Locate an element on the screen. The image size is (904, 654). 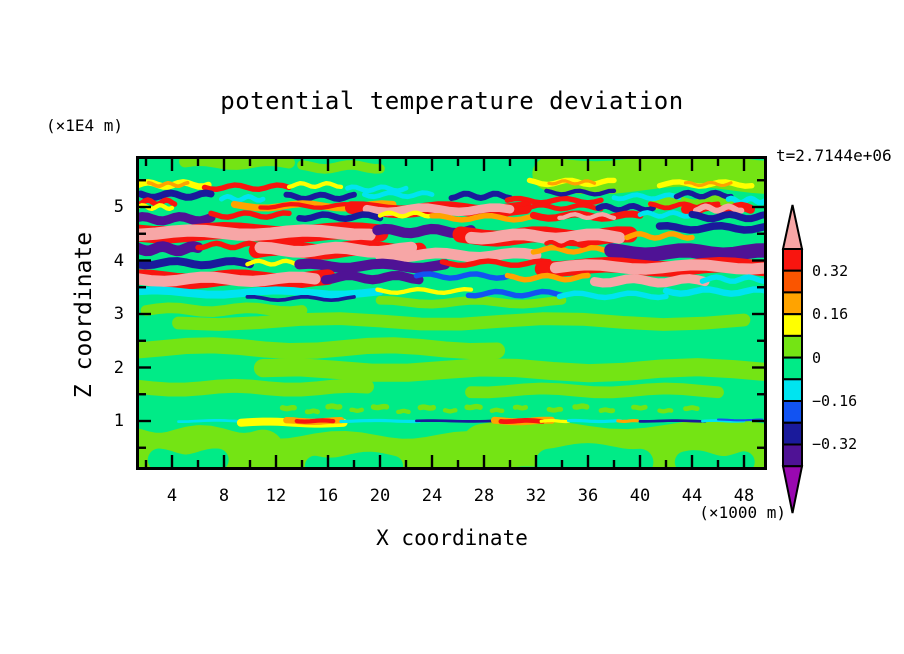
x-tick-label: 12 is located at coordinates (276, 496).